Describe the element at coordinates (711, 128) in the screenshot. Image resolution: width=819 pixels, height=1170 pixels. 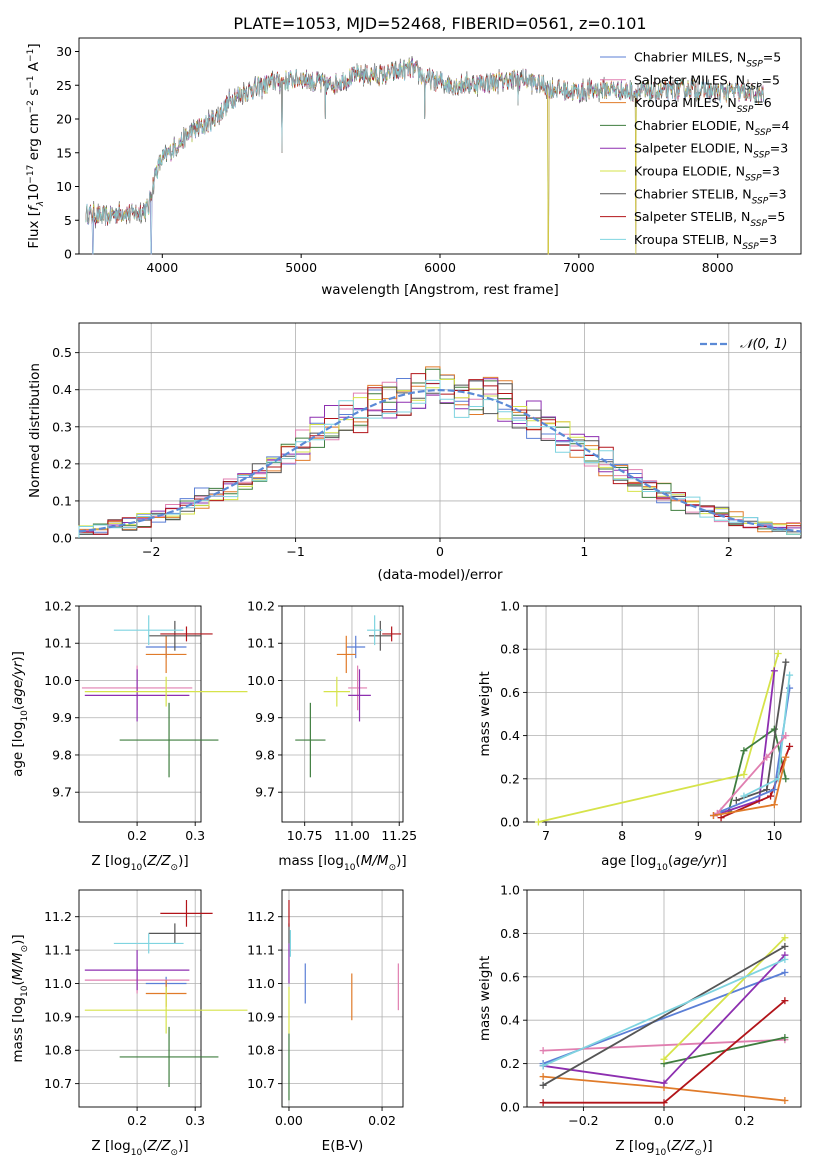
I see `legend-label: Chabrier ELODIE, NSSP=4` at that location.